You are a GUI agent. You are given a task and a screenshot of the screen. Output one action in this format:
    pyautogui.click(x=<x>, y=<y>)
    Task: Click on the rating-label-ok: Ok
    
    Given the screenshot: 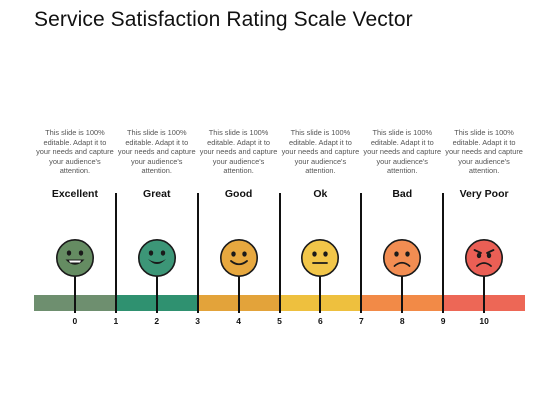 What is the action you would take?
    pyautogui.click(x=320, y=194)
    